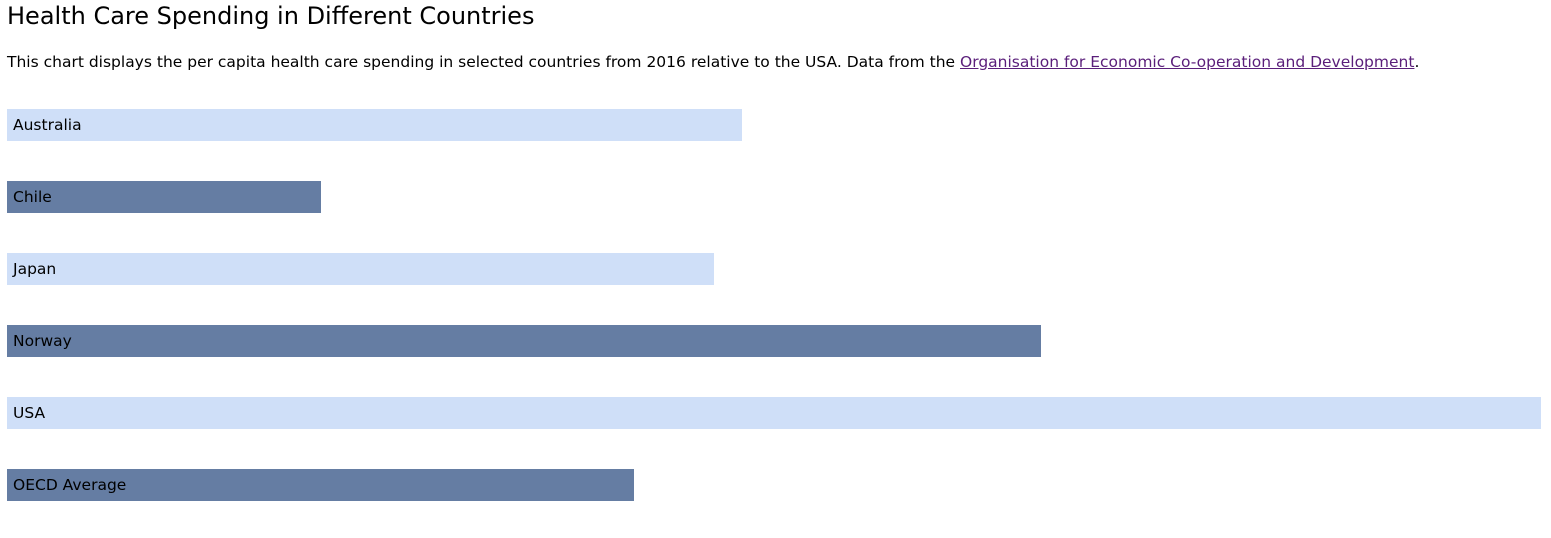 The image size is (1551, 538). I want to click on description-suffix: ., so click(1417, 62).